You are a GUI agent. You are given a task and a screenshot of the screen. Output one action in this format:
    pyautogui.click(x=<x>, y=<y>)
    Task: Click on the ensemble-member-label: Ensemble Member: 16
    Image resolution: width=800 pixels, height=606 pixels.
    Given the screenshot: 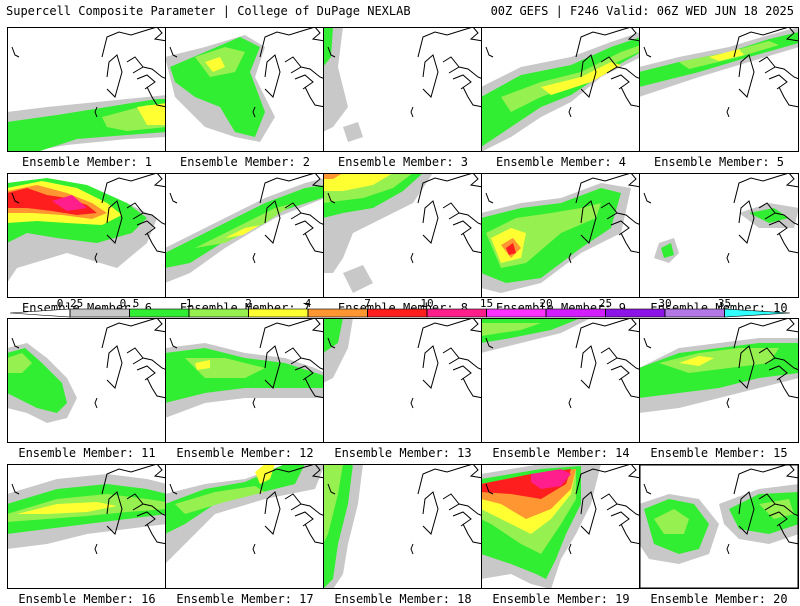 What is the action you would take?
    pyautogui.click(x=87, y=599)
    